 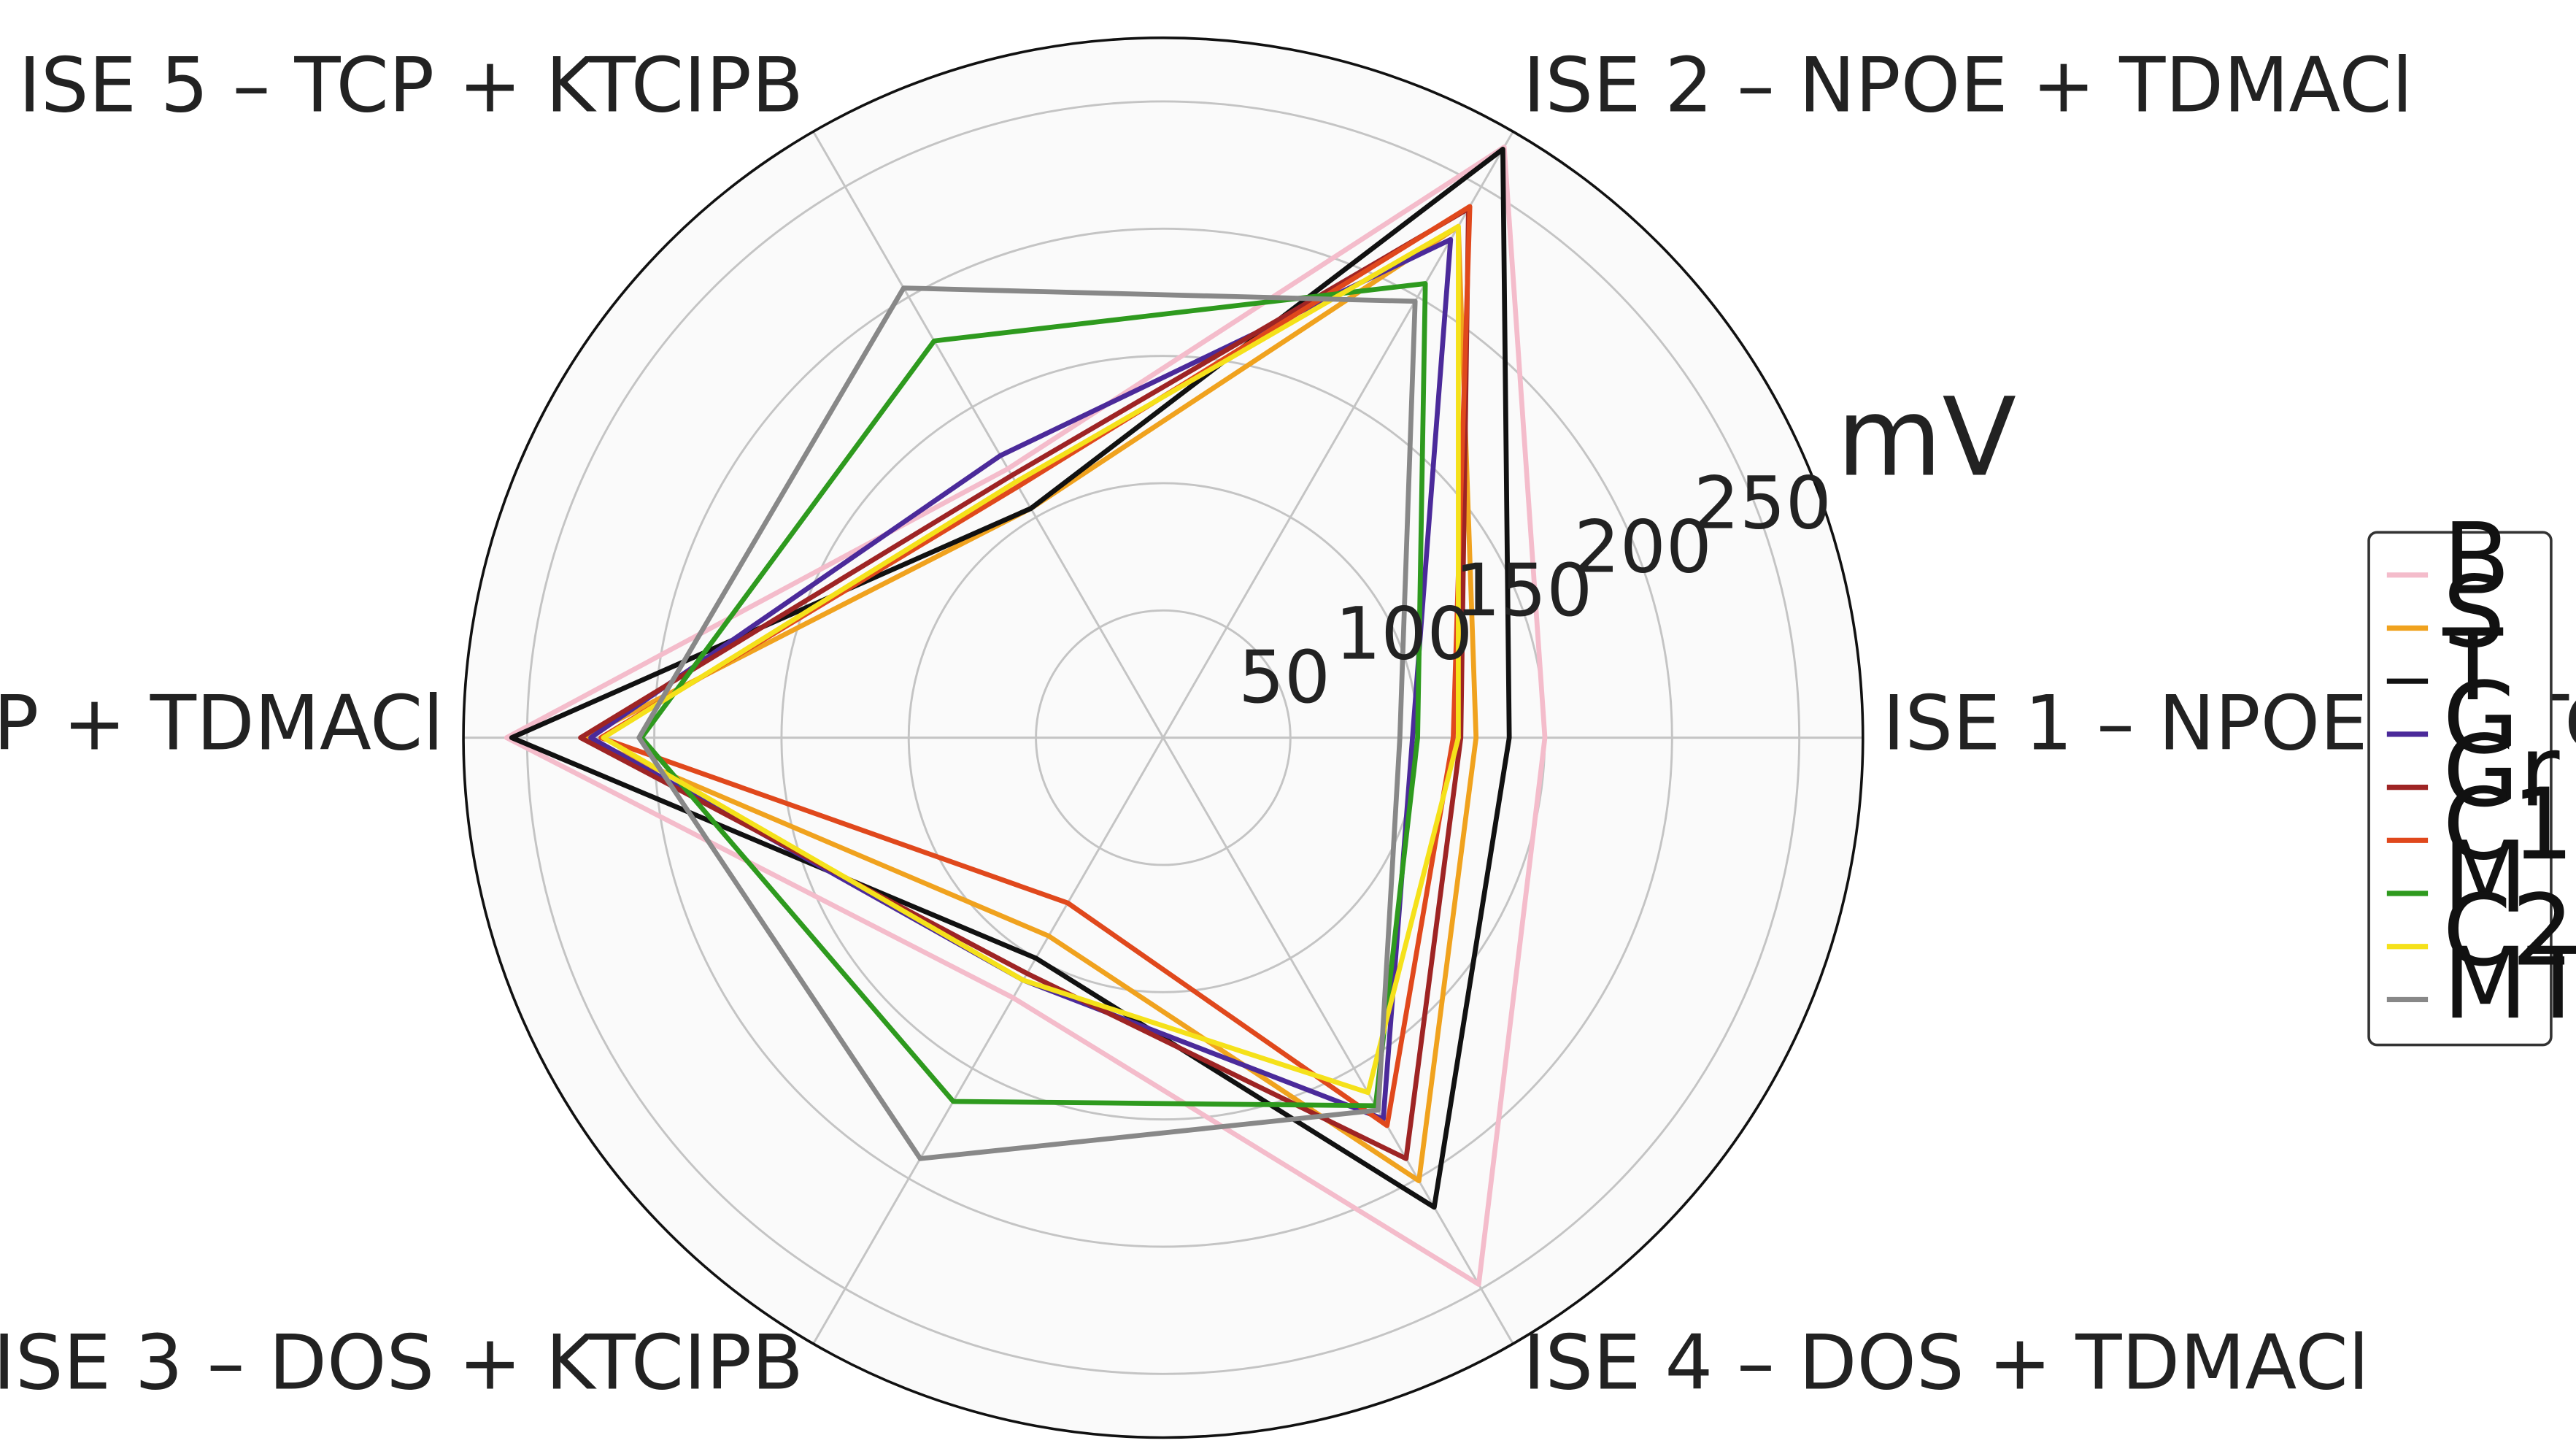 I want to click on legend-label: M, so click(x=2485, y=877).